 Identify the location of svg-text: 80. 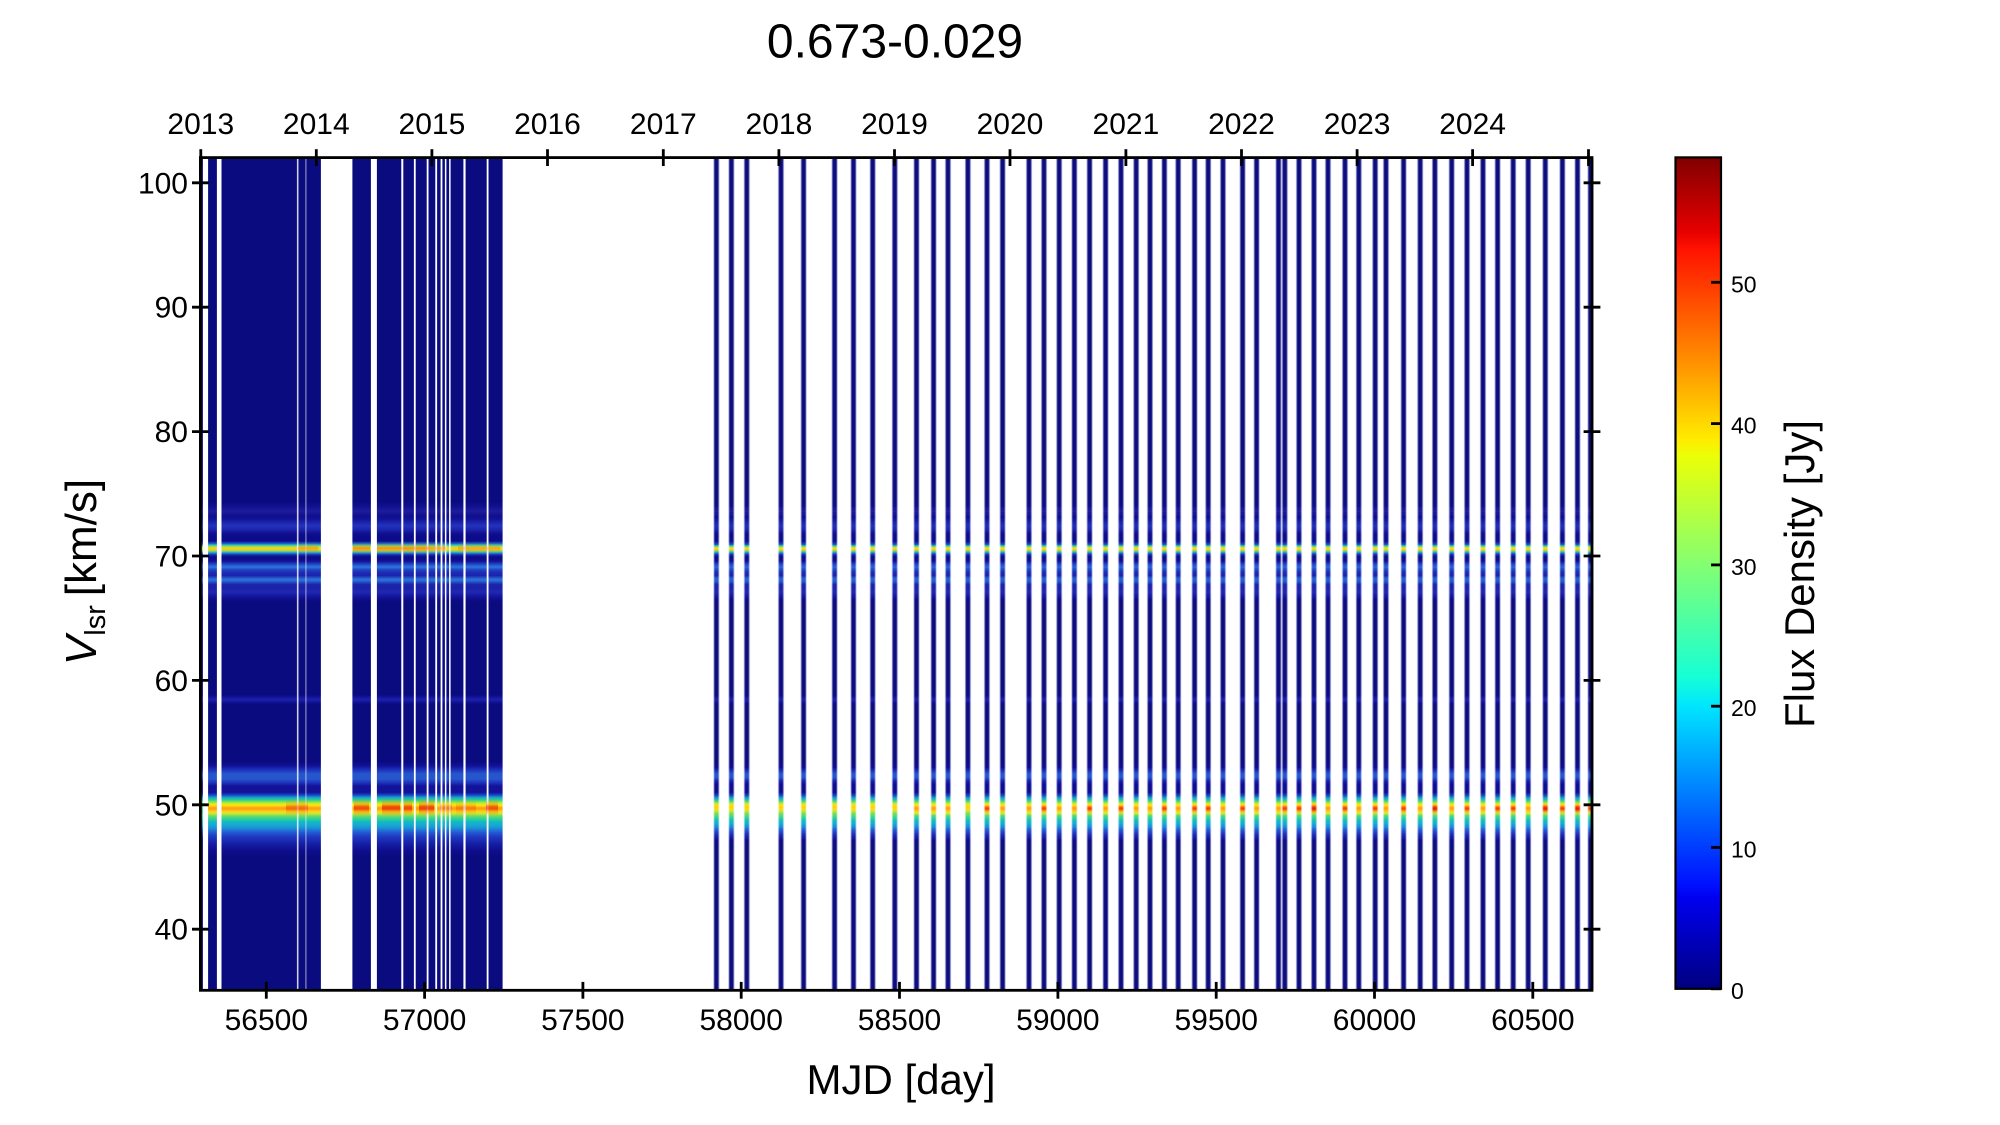
(171, 432).